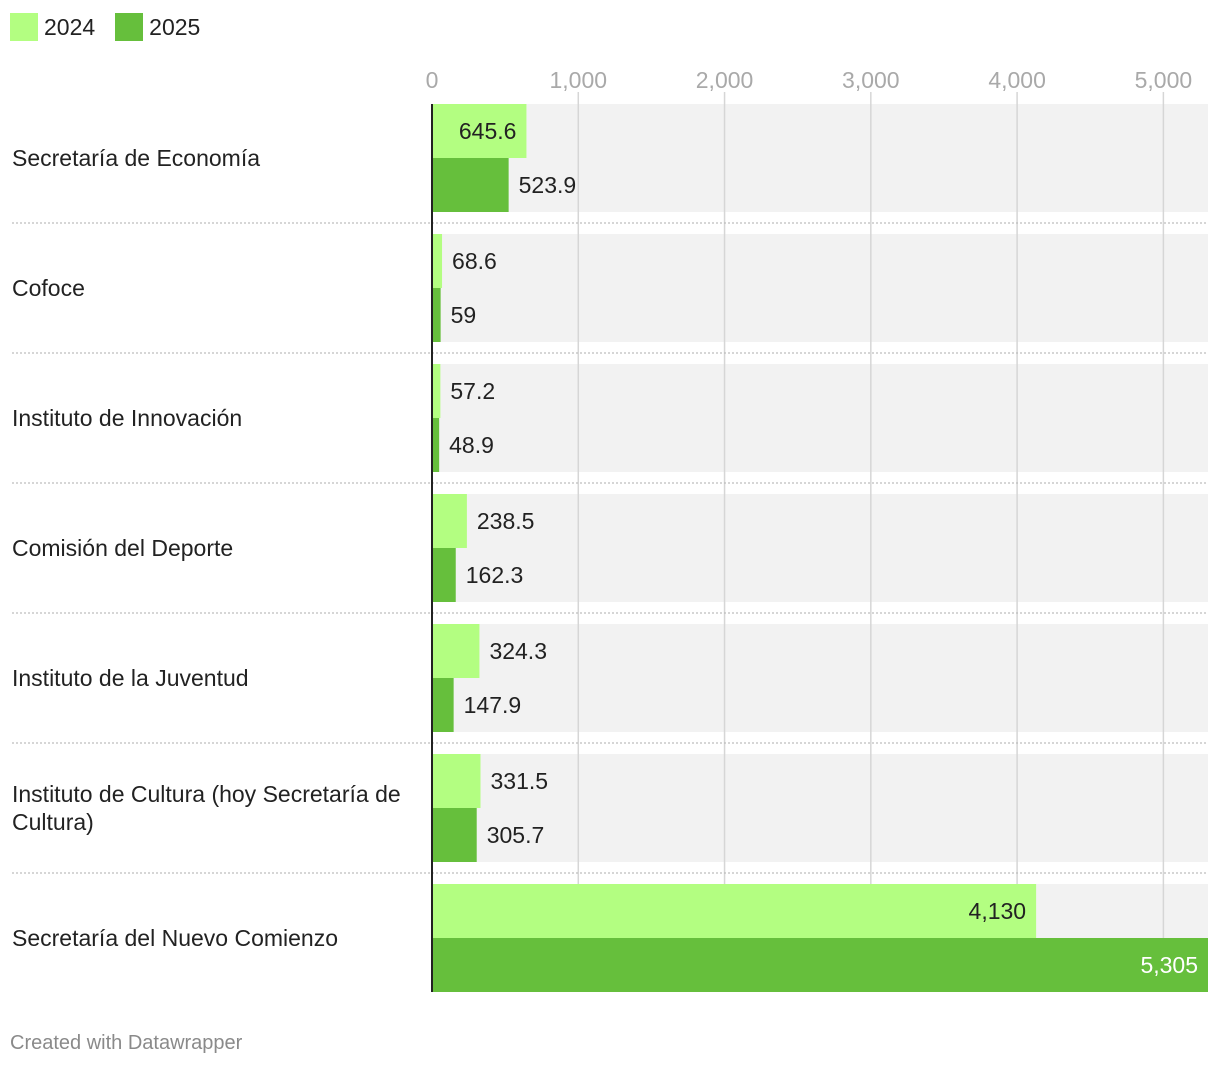 This screenshot has width=1220, height=1070. I want to click on value-label-2025: 59, so click(464, 315).